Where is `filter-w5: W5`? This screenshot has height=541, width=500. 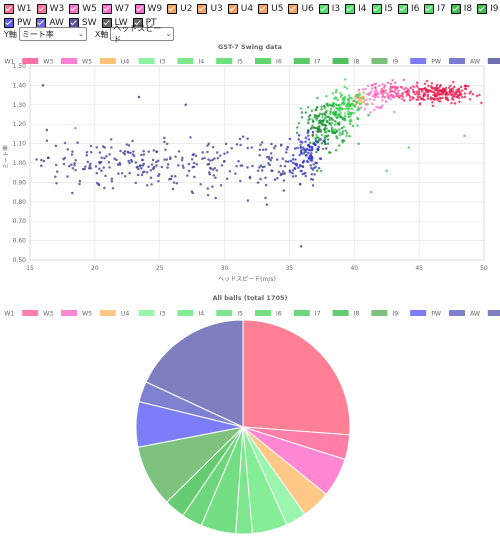
filter-w5: W5 is located at coordinates (83, 9).